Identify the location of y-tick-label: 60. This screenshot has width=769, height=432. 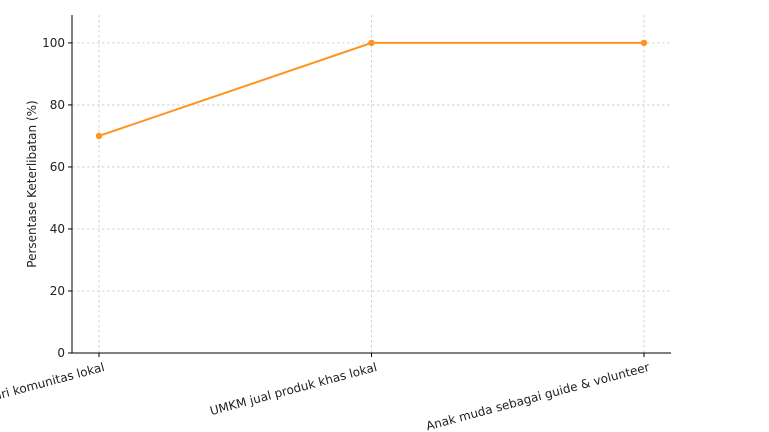
(57, 167).